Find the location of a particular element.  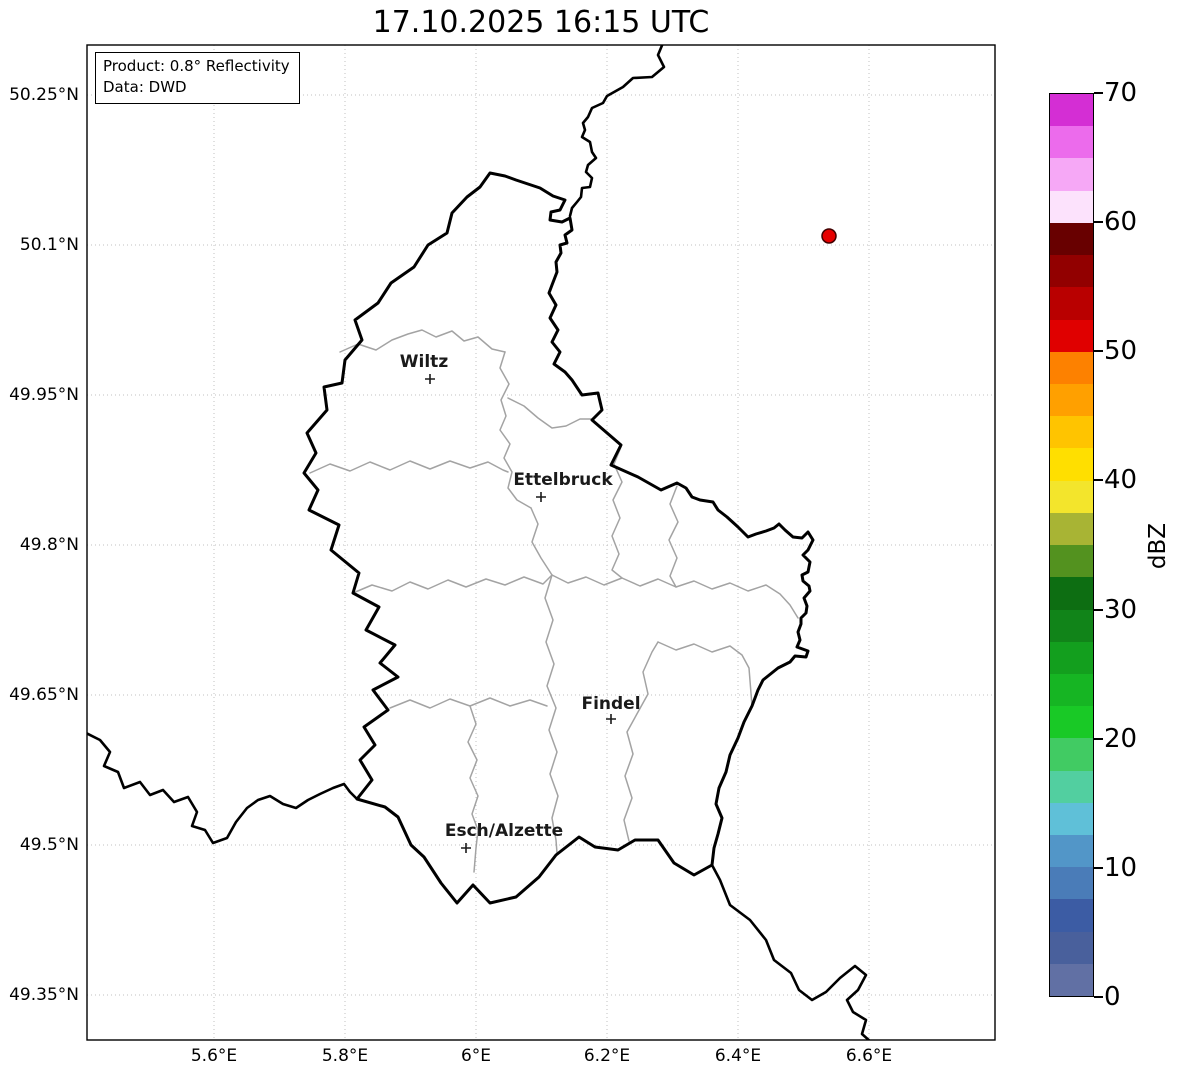

city-label: Wiltz is located at coordinates (424, 362).